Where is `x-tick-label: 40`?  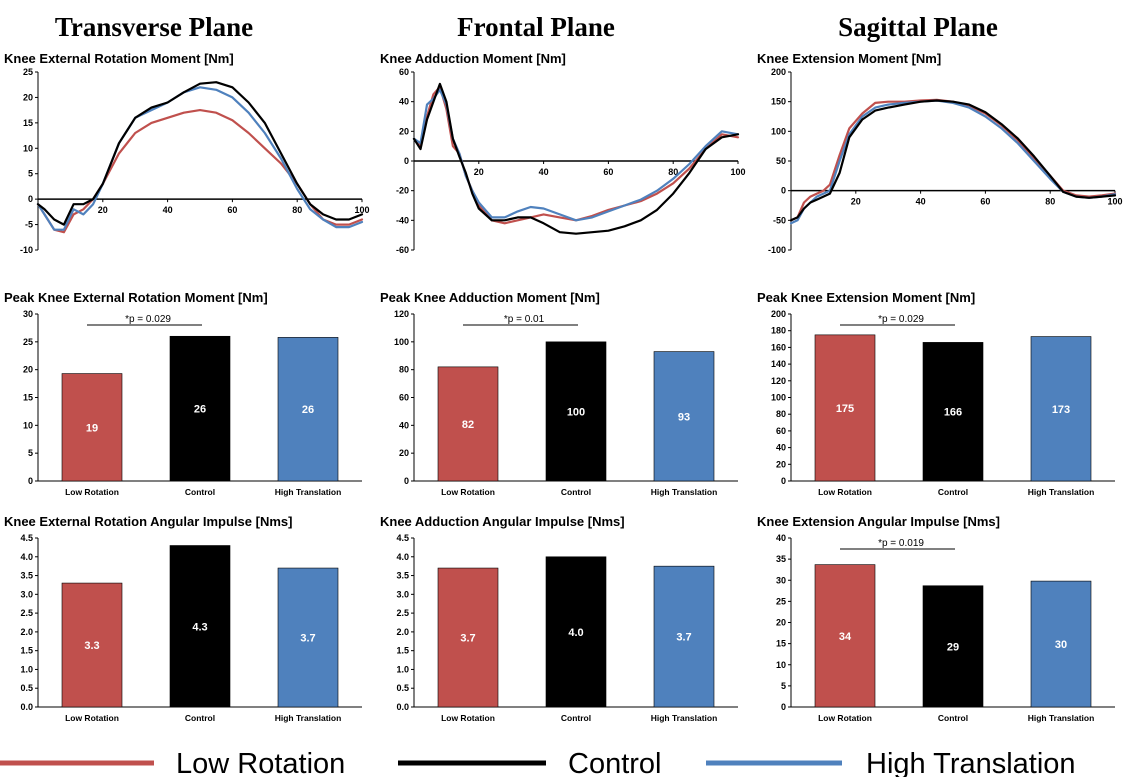
x-tick-label: 40 is located at coordinates (921, 202).